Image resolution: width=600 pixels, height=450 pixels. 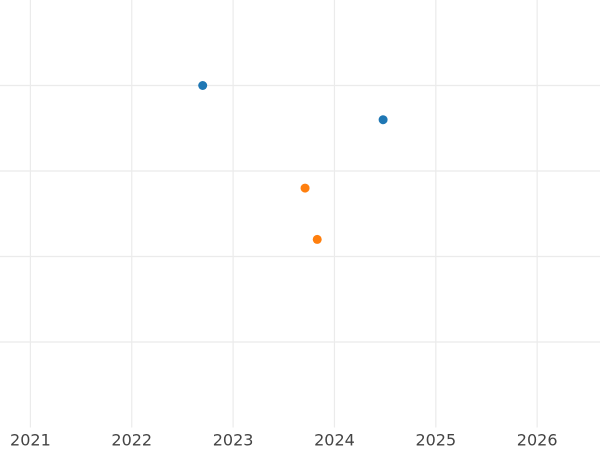 What do you see at coordinates (334, 440) in the screenshot?
I see `x-tick-label: 2024` at bounding box center [334, 440].